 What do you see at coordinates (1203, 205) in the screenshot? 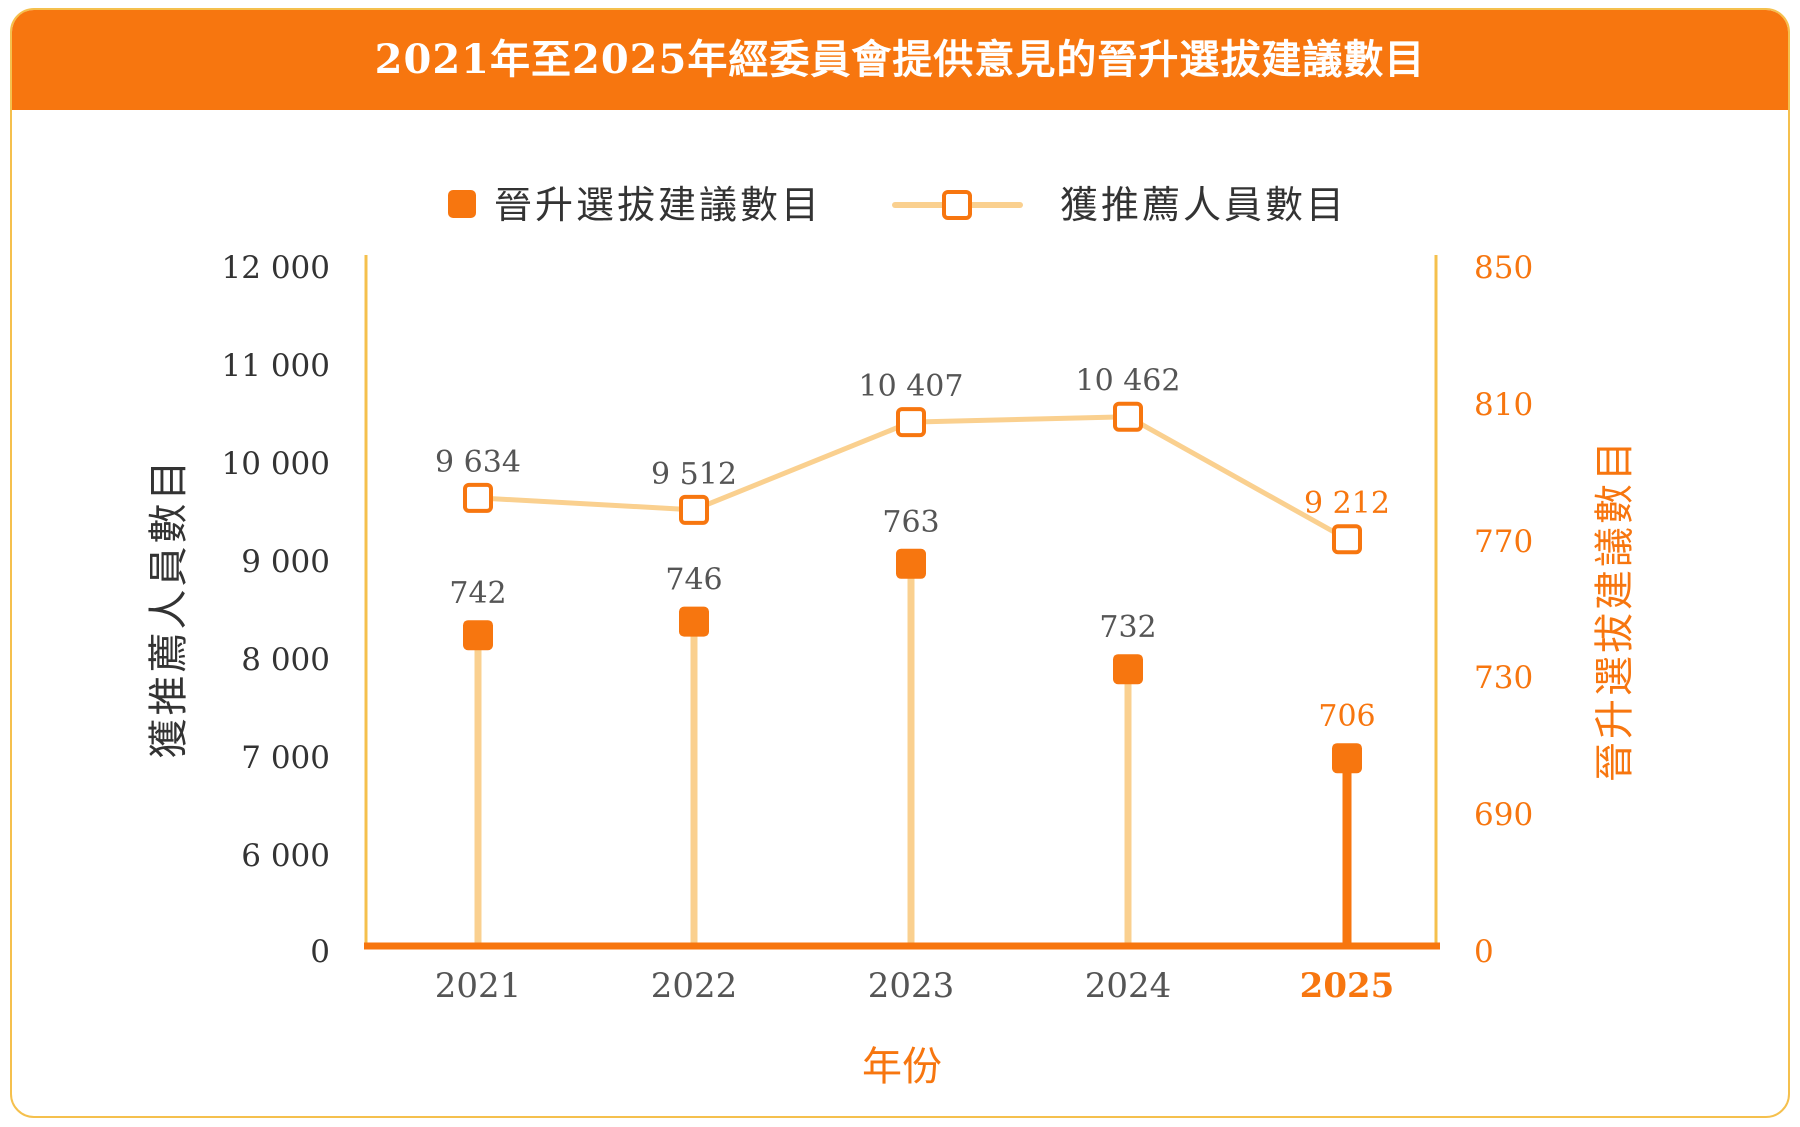
I see `legend-line-label: 獲推薦人員數目` at bounding box center [1203, 205].